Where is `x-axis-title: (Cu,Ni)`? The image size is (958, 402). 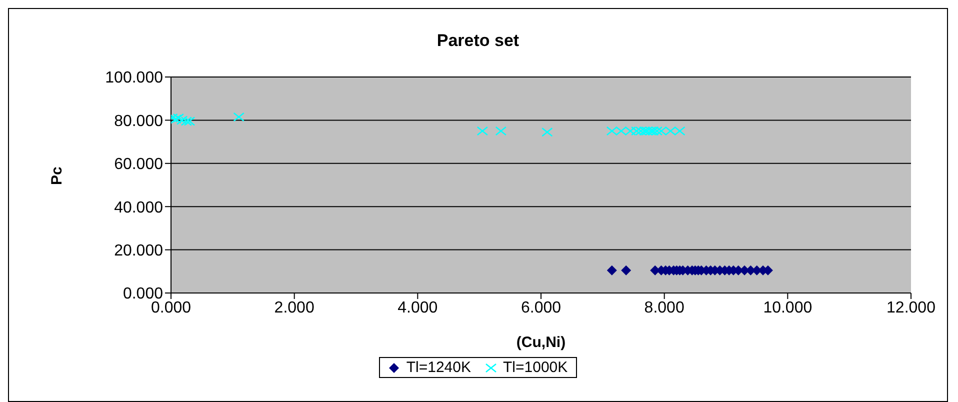 x-axis-title: (Cu,Ni) is located at coordinates (541, 342).